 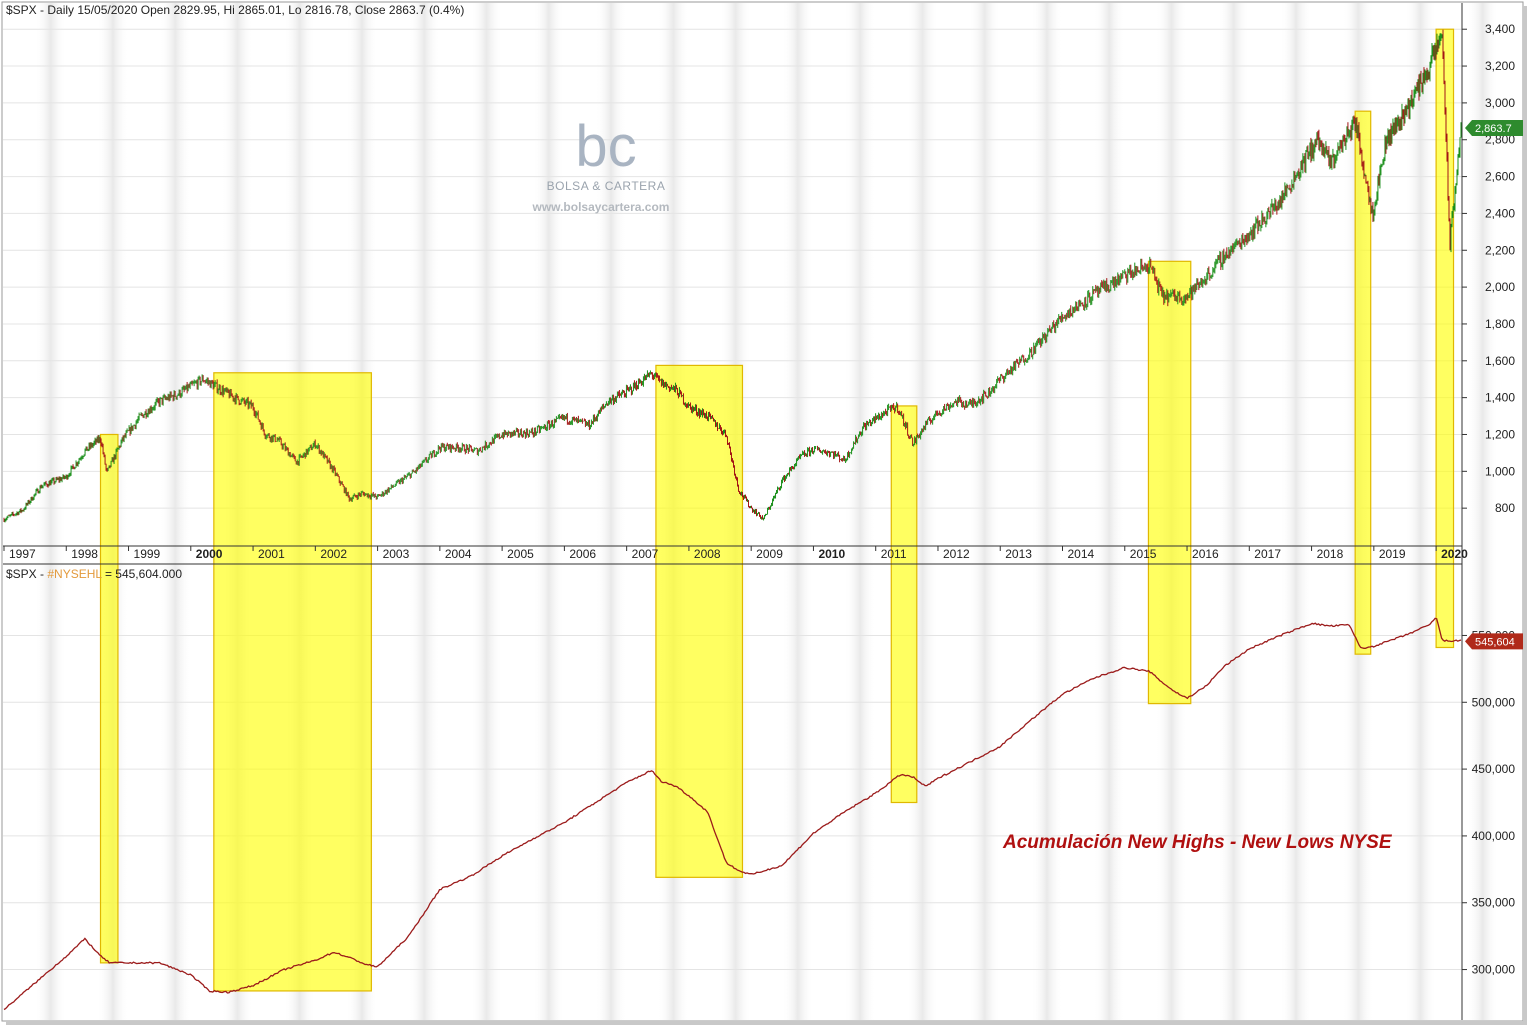 I want to click on indicator-last-badge: 545,604, so click(x=1494, y=641).